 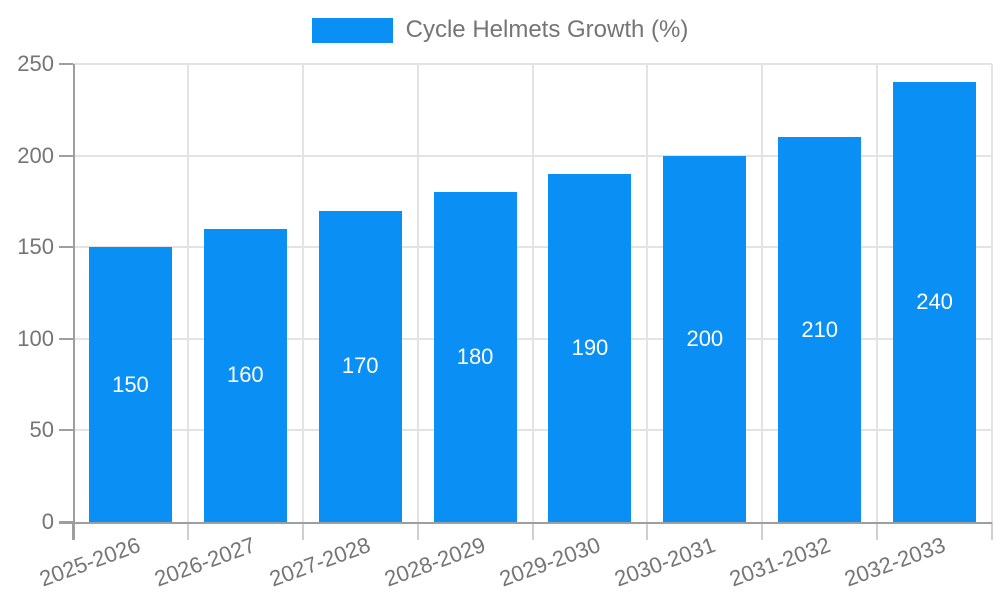 I want to click on legend: Cycle Helmets Growth (%), so click(x=500, y=30).